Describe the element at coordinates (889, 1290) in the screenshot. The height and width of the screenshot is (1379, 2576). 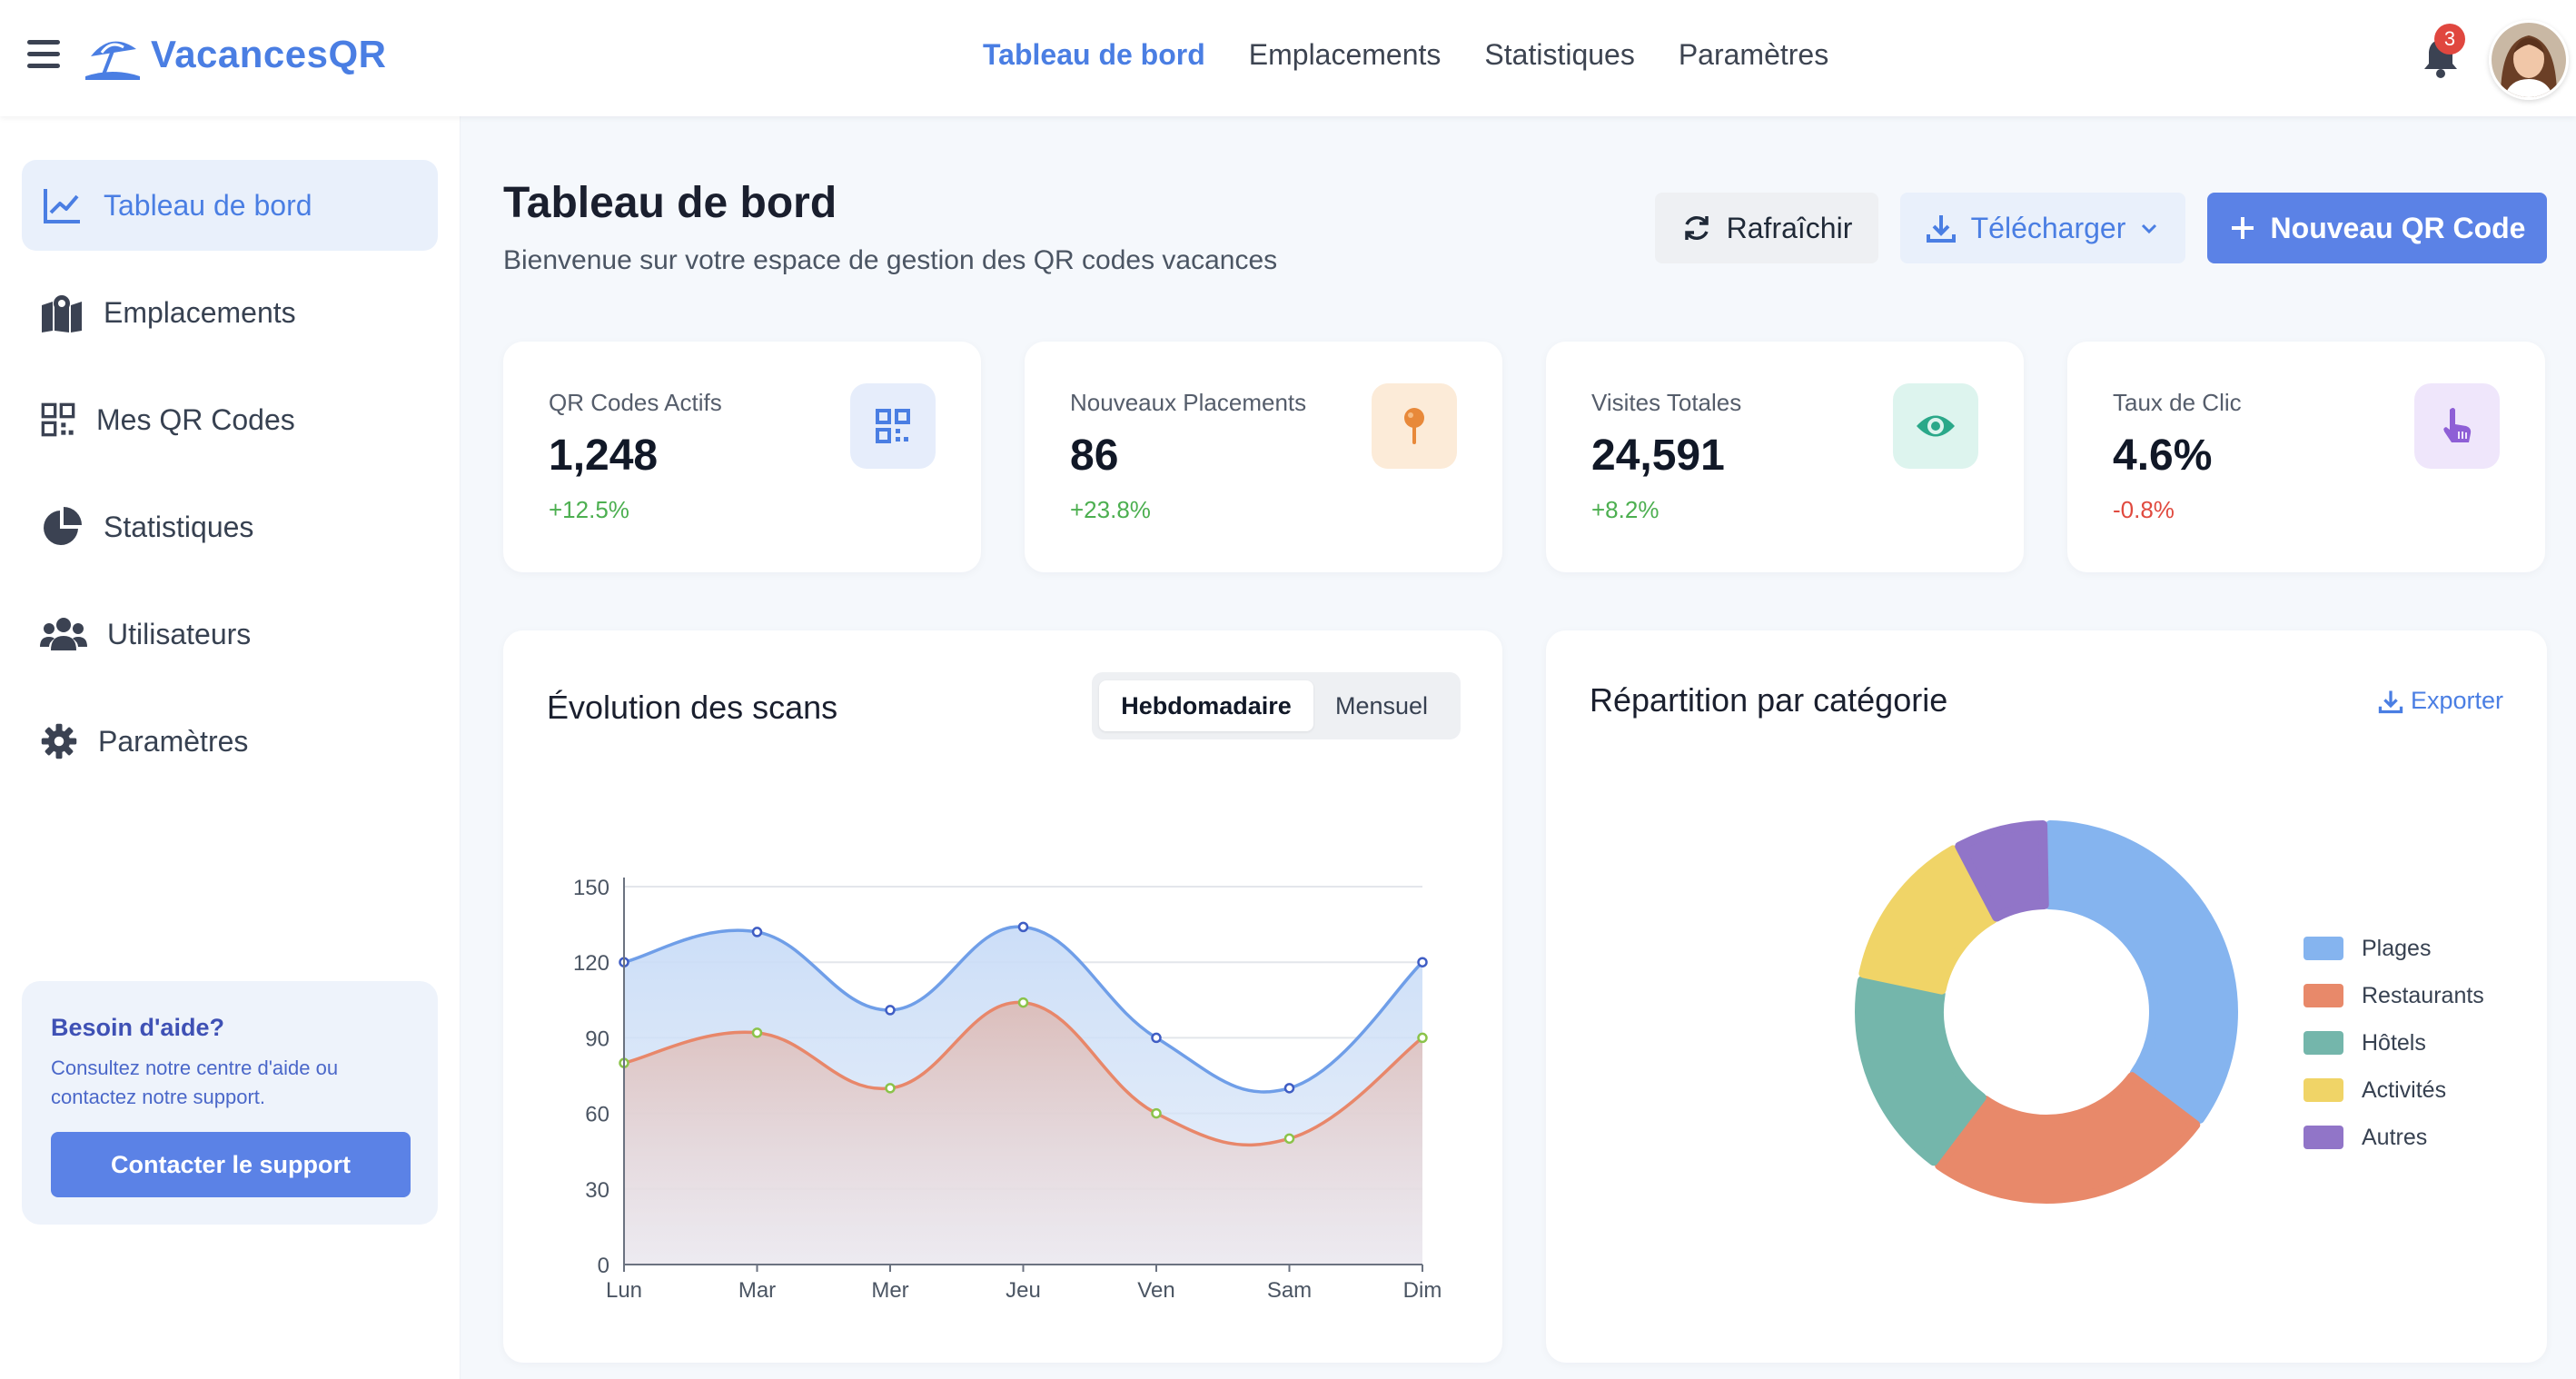
I see `x-tick-label: Mer` at that location.